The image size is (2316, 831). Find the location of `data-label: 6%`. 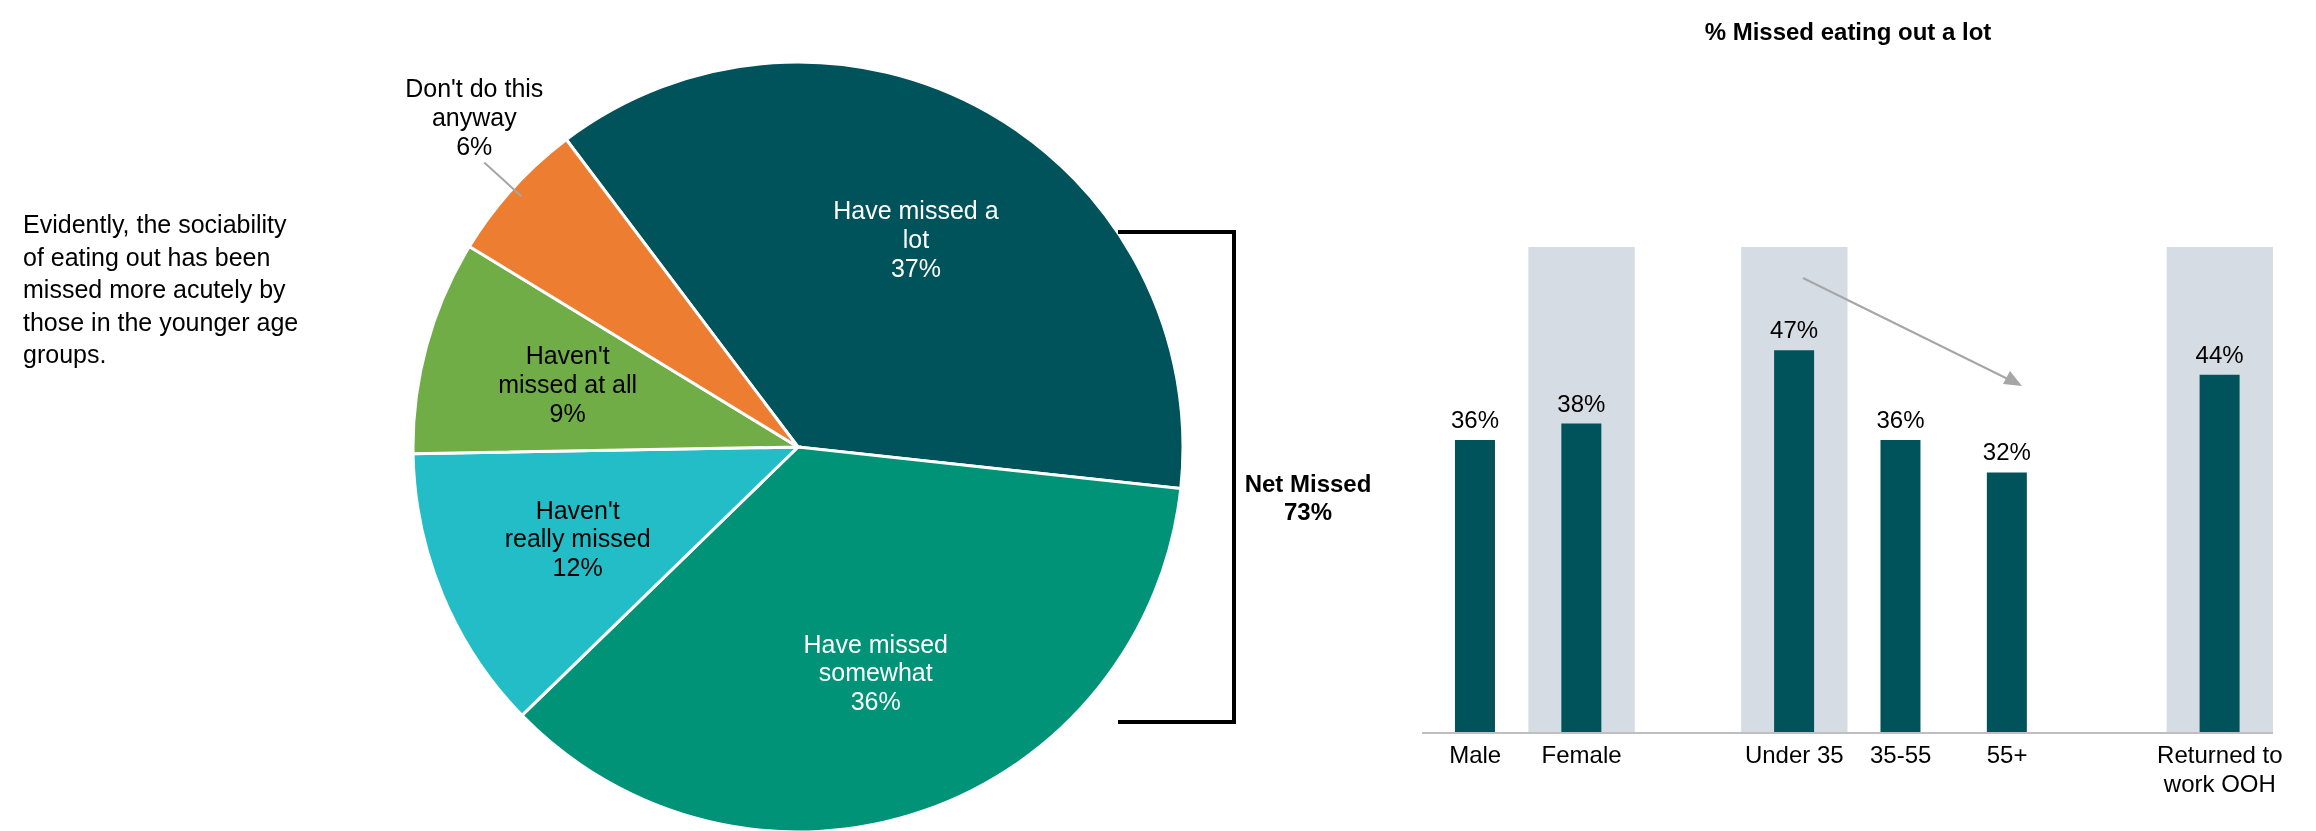

data-label: 6% is located at coordinates (474, 145).